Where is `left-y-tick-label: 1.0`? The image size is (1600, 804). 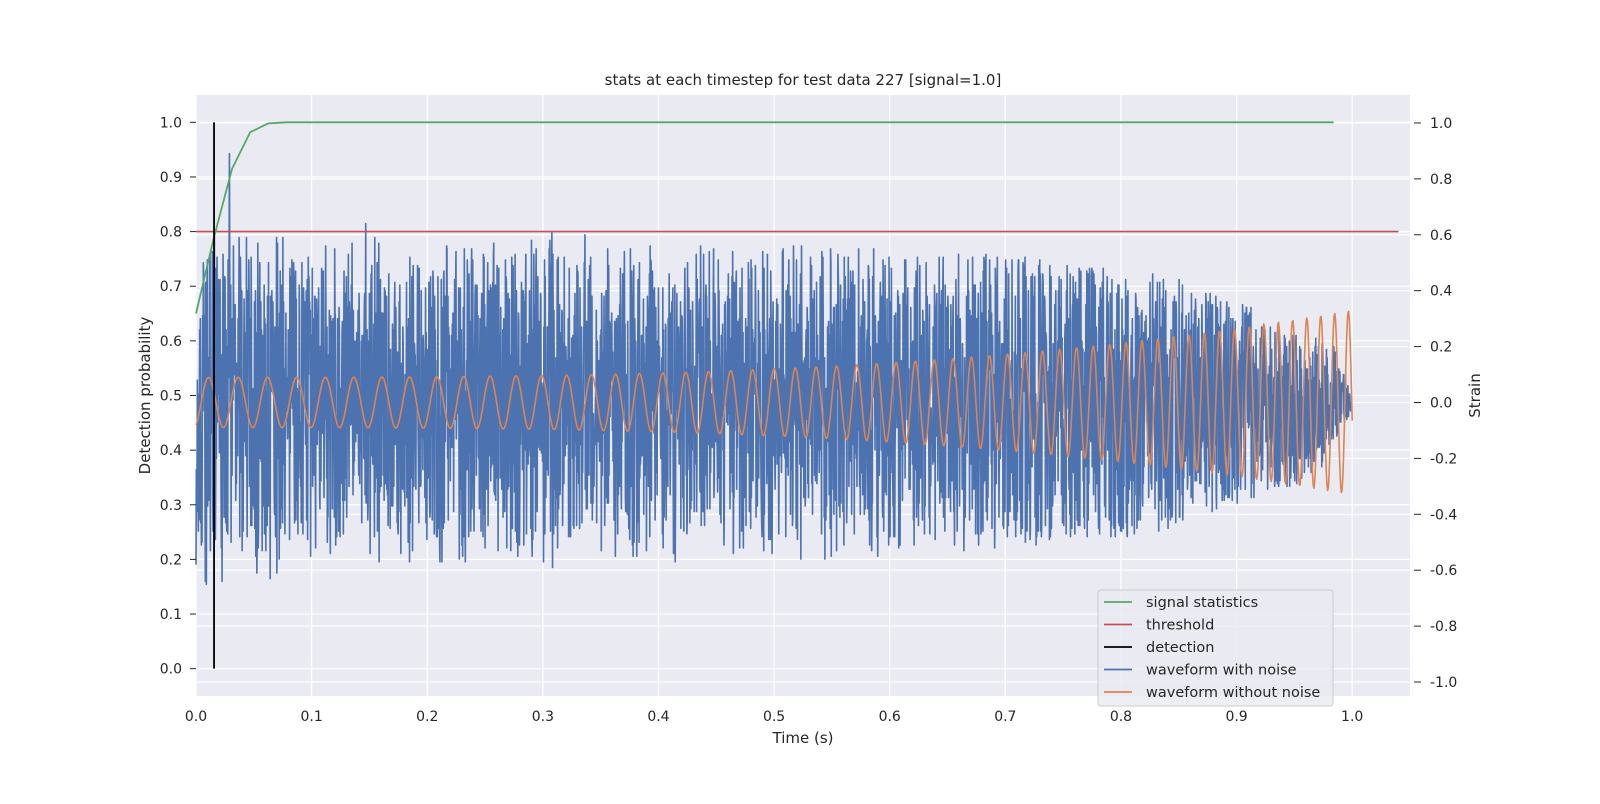 left-y-tick-label: 1.0 is located at coordinates (171, 123).